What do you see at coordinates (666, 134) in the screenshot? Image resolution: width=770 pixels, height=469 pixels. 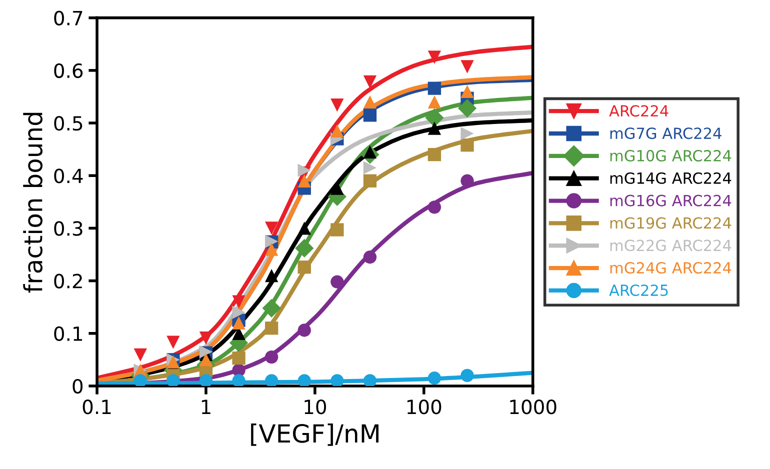 I see `legend-label: mG7G ARC224` at bounding box center [666, 134].